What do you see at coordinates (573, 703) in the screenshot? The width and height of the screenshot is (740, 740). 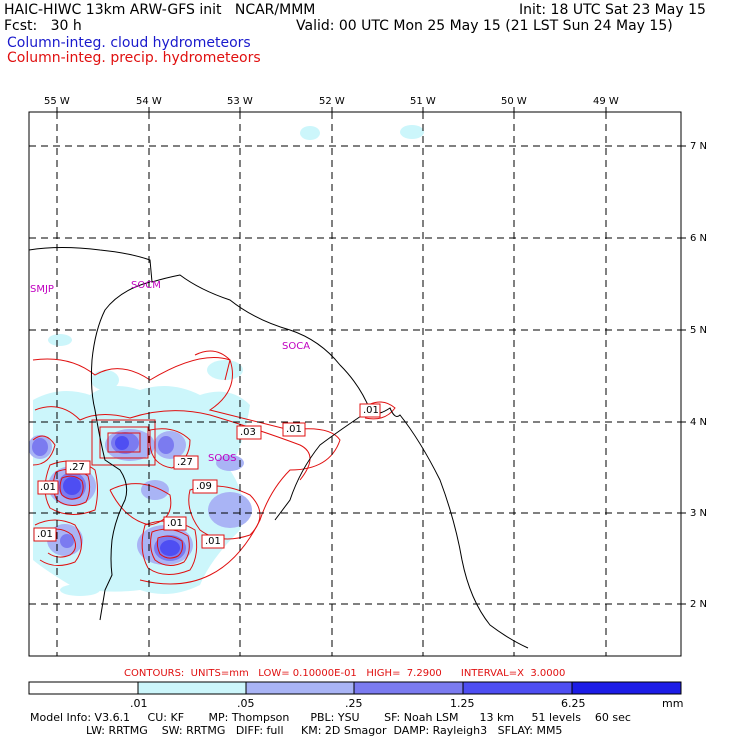 I see `colorbar-label: 6.25` at bounding box center [573, 703].